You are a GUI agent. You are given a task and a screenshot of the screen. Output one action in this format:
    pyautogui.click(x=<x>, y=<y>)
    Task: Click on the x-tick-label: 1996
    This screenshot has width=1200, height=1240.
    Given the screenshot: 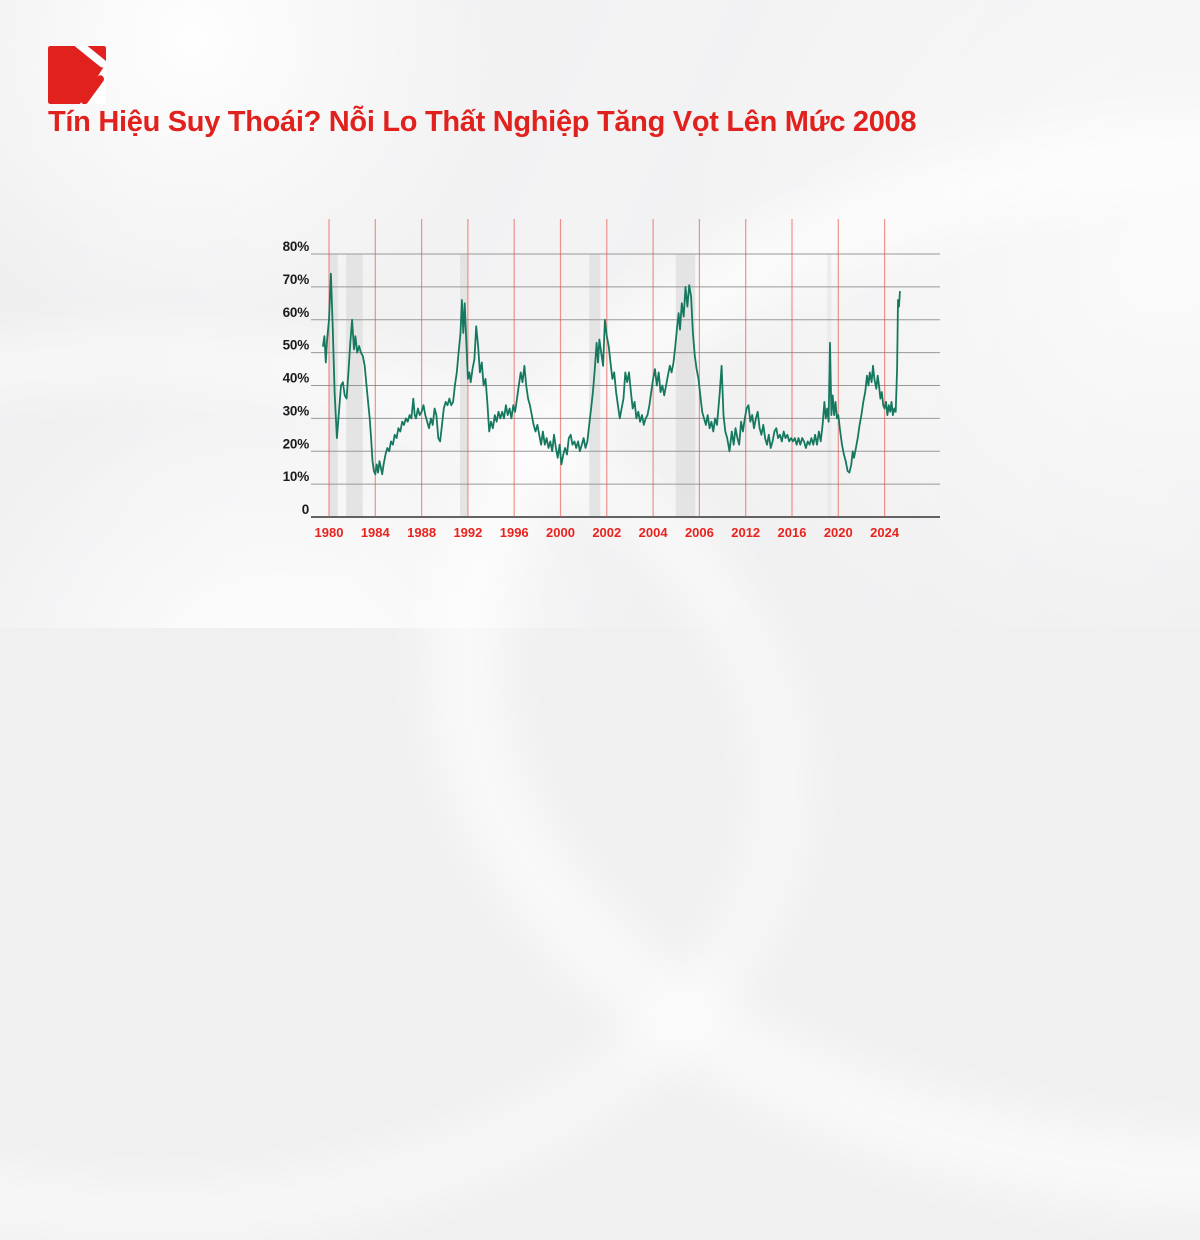 What is the action you would take?
    pyautogui.click(x=514, y=532)
    